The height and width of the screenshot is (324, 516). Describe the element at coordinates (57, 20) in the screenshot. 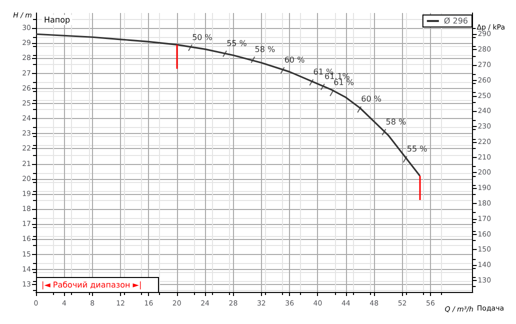

I see `annotation: Напор` at that location.